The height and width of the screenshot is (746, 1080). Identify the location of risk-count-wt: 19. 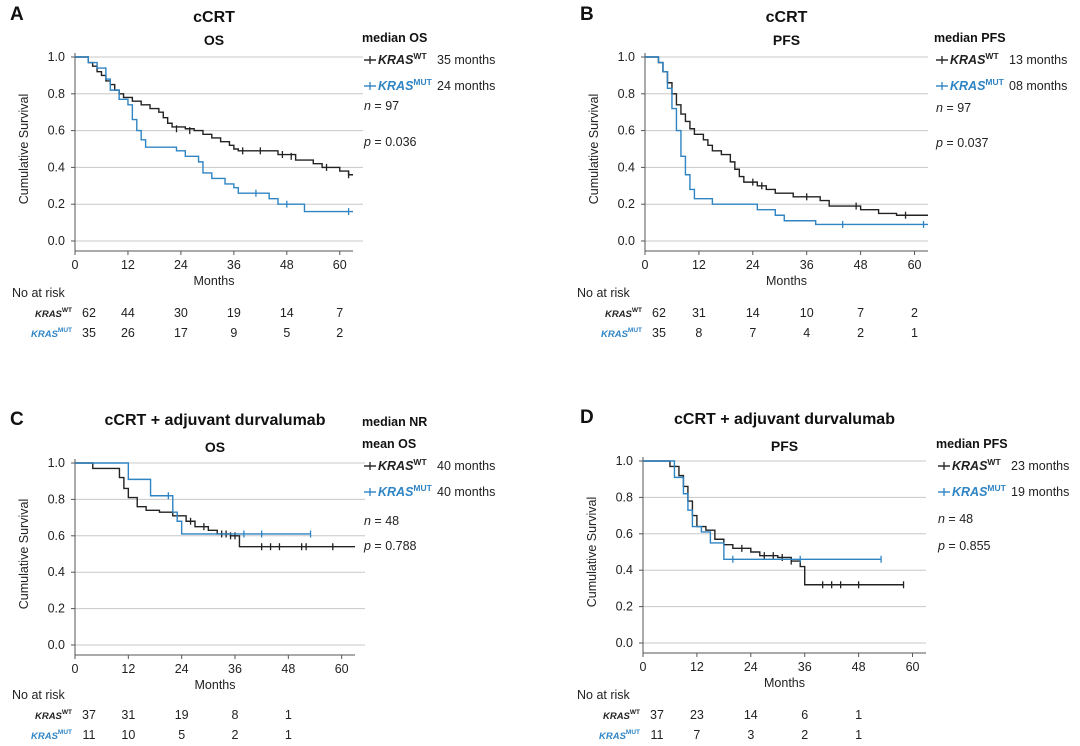
(234, 313).